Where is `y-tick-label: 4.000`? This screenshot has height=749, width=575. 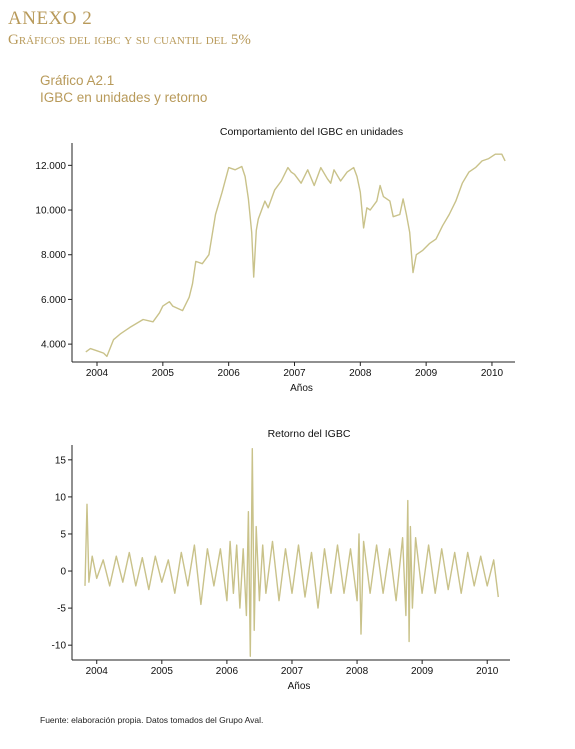
y-tick-label: 4.000 is located at coordinates (53, 345).